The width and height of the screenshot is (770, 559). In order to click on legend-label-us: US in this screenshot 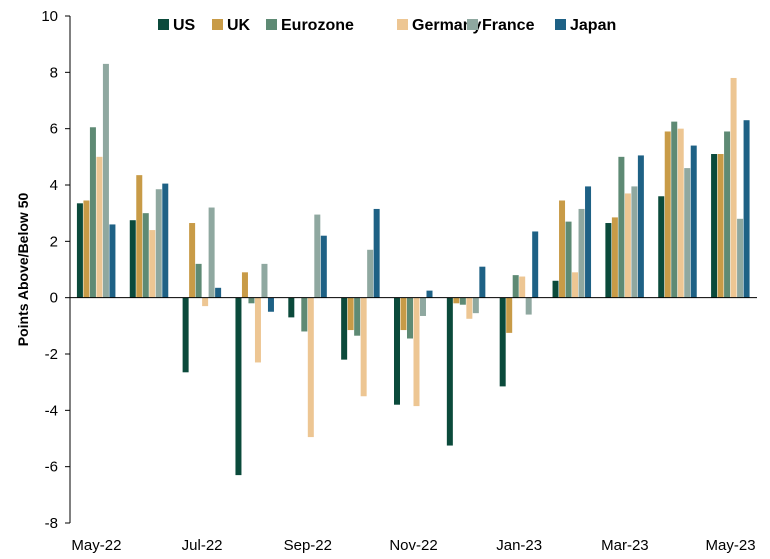, I will do `click(184, 25)`.